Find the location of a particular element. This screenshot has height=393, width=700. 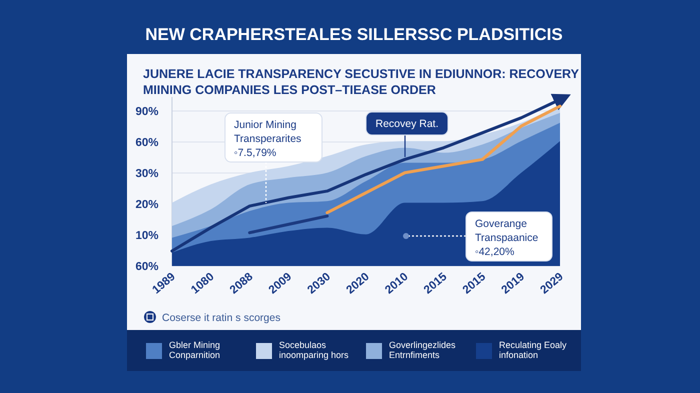

legend-label: Gbler Mining Conparnition is located at coordinates (194, 350).